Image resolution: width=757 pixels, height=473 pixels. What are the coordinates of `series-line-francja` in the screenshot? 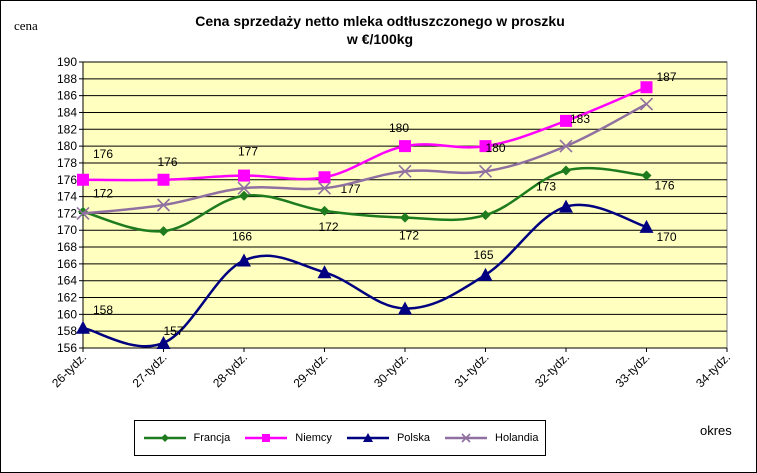 It's located at (364, 199).